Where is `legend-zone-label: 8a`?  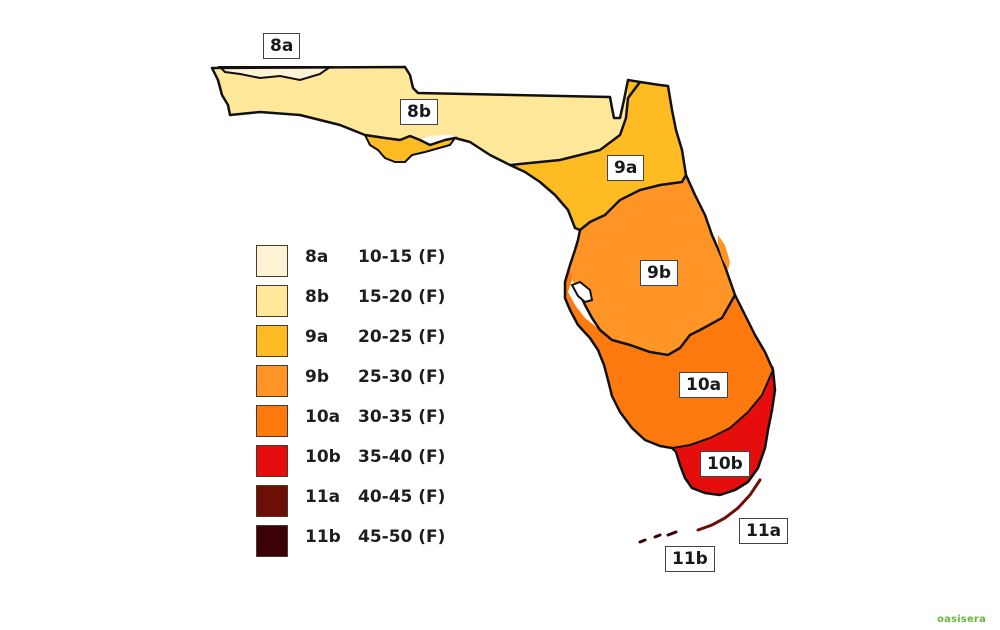 legend-zone-label: 8a is located at coordinates (317, 257).